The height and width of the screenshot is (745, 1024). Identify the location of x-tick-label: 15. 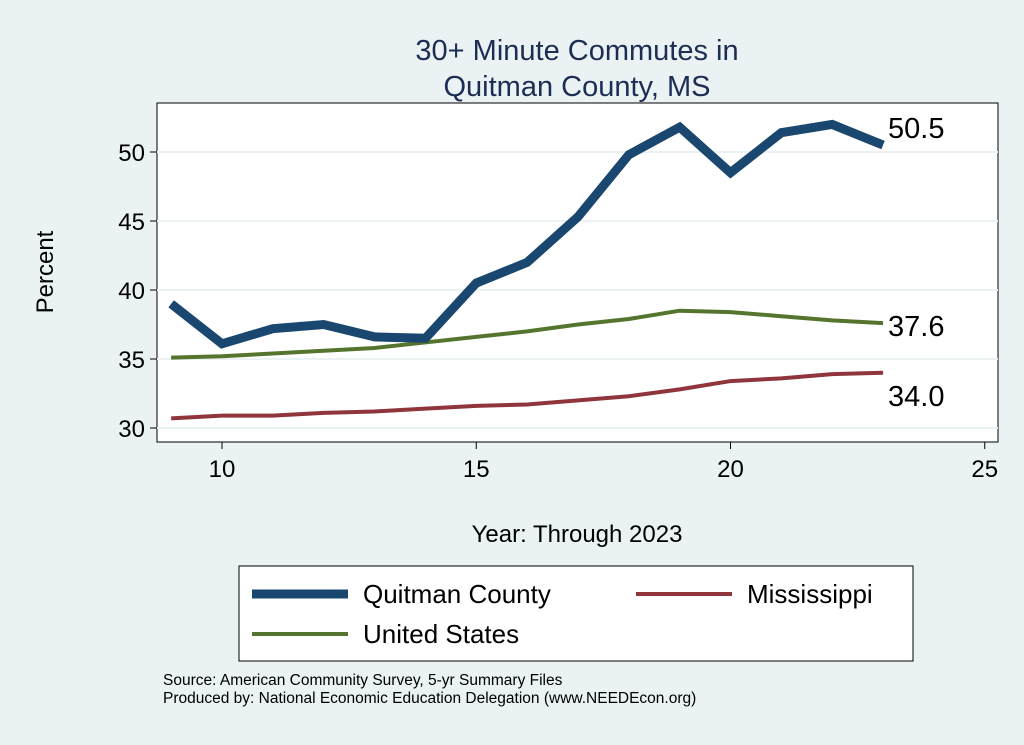
(476, 469).